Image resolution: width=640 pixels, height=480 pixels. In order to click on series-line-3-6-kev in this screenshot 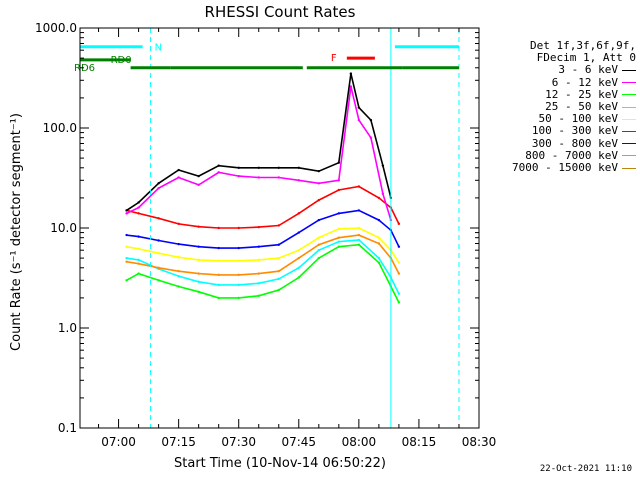, I will do `click(259, 142)`.